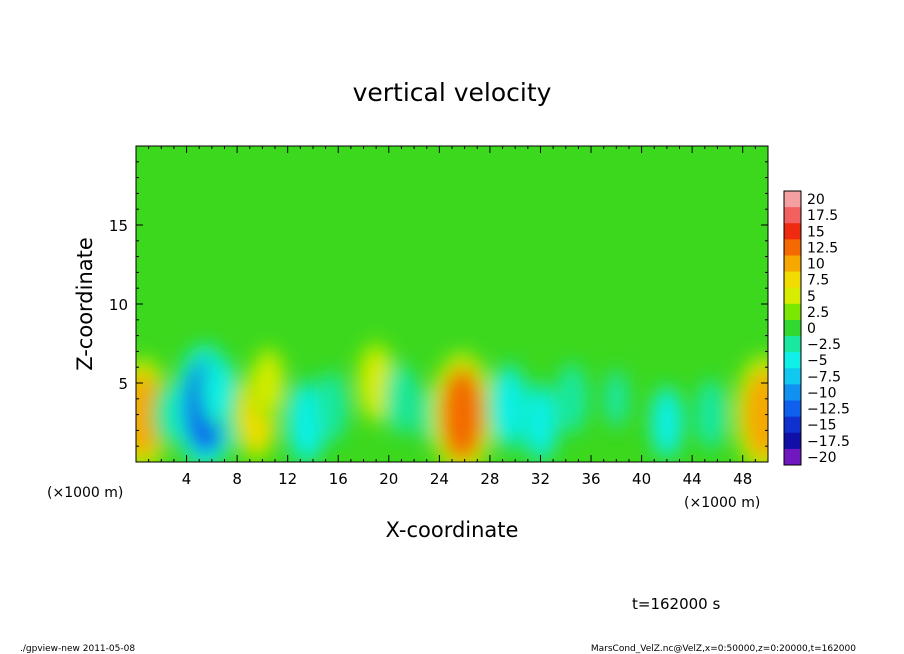 The image size is (904, 654). What do you see at coordinates (692, 479) in the screenshot?
I see `x-tick-label: 44` at bounding box center [692, 479].